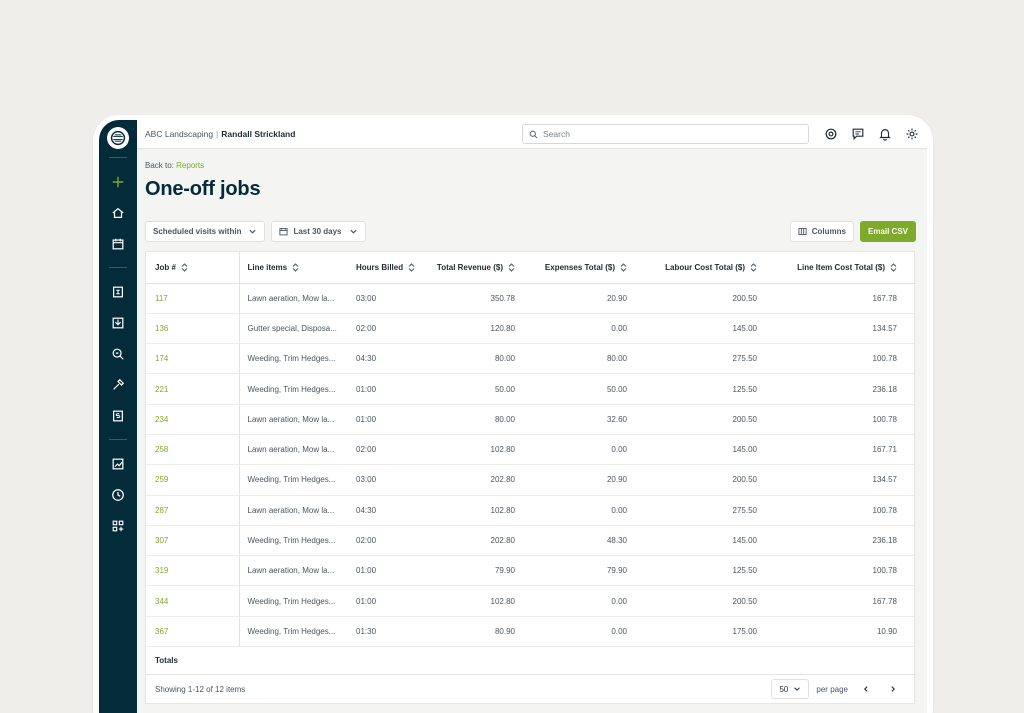 The image size is (1024, 713). I want to click on columns-icon, so click(802, 231).